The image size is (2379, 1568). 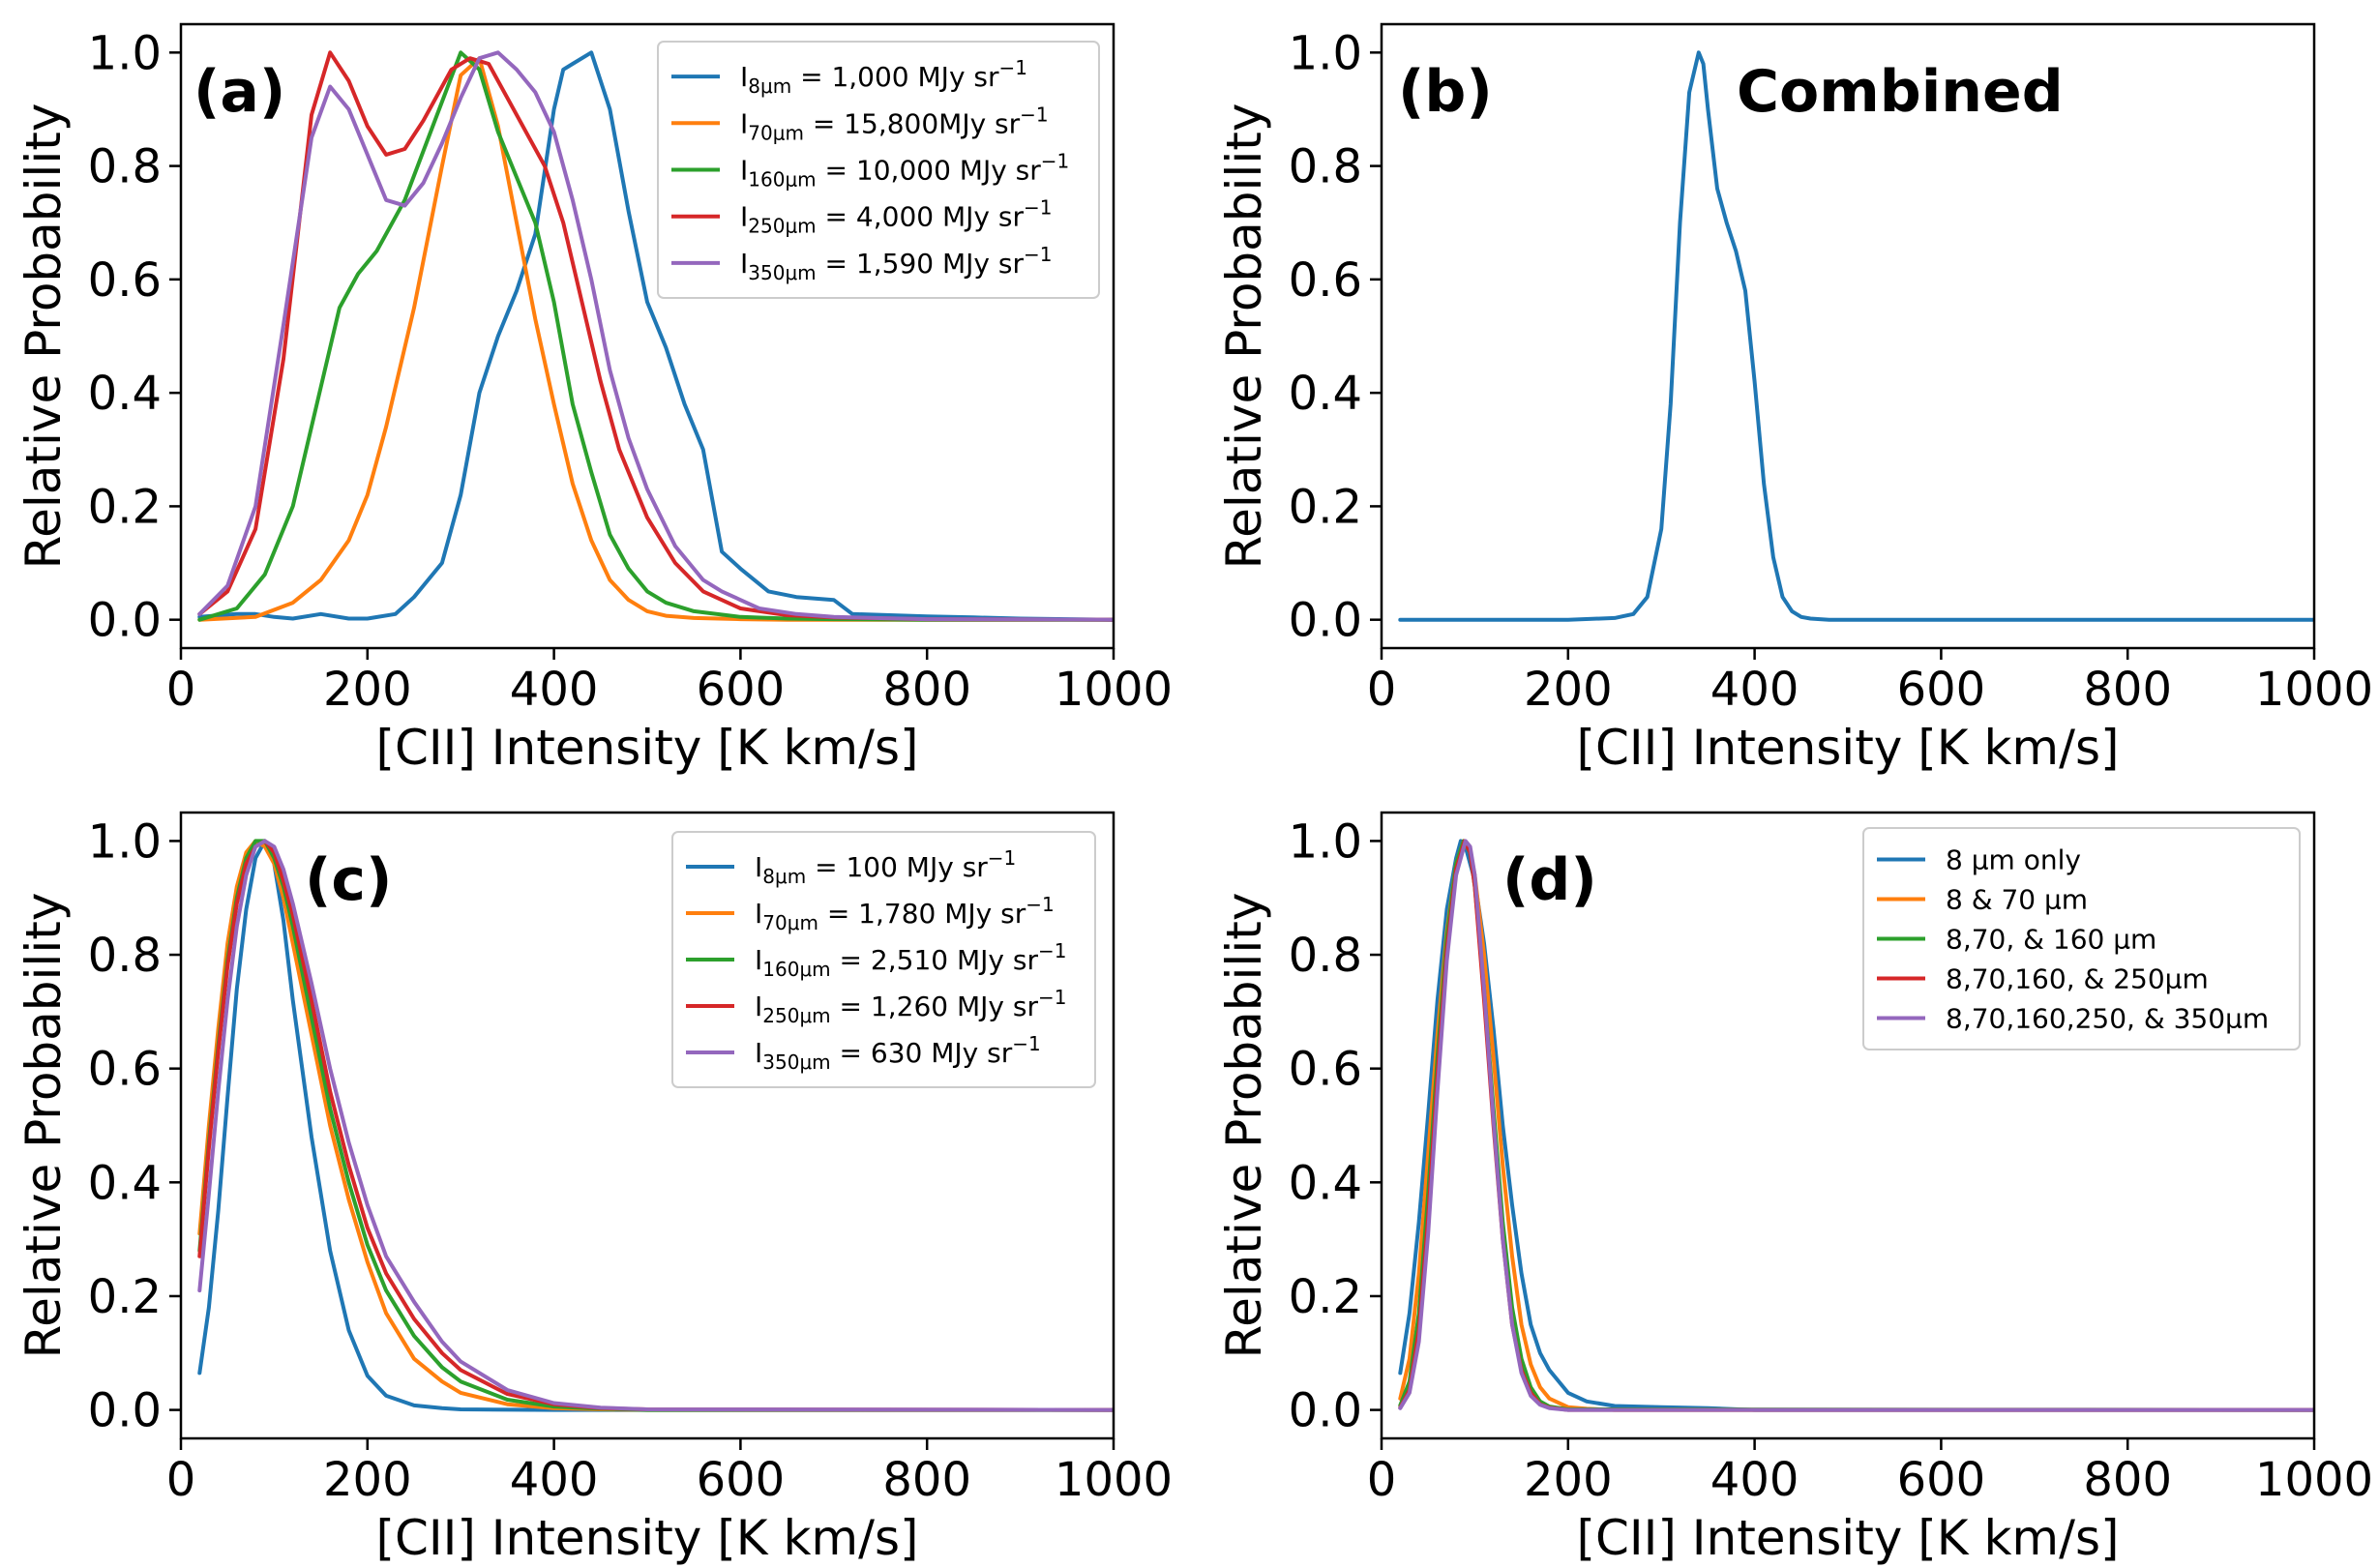 I want to click on annotation-label: Combined, so click(x=1901, y=92).